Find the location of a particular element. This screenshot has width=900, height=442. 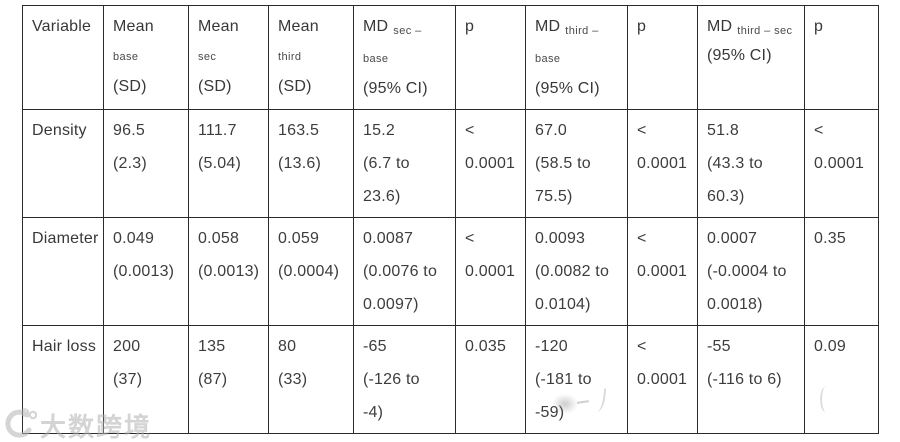

cell-diameter-p3: 0.35 is located at coordinates (841, 271).